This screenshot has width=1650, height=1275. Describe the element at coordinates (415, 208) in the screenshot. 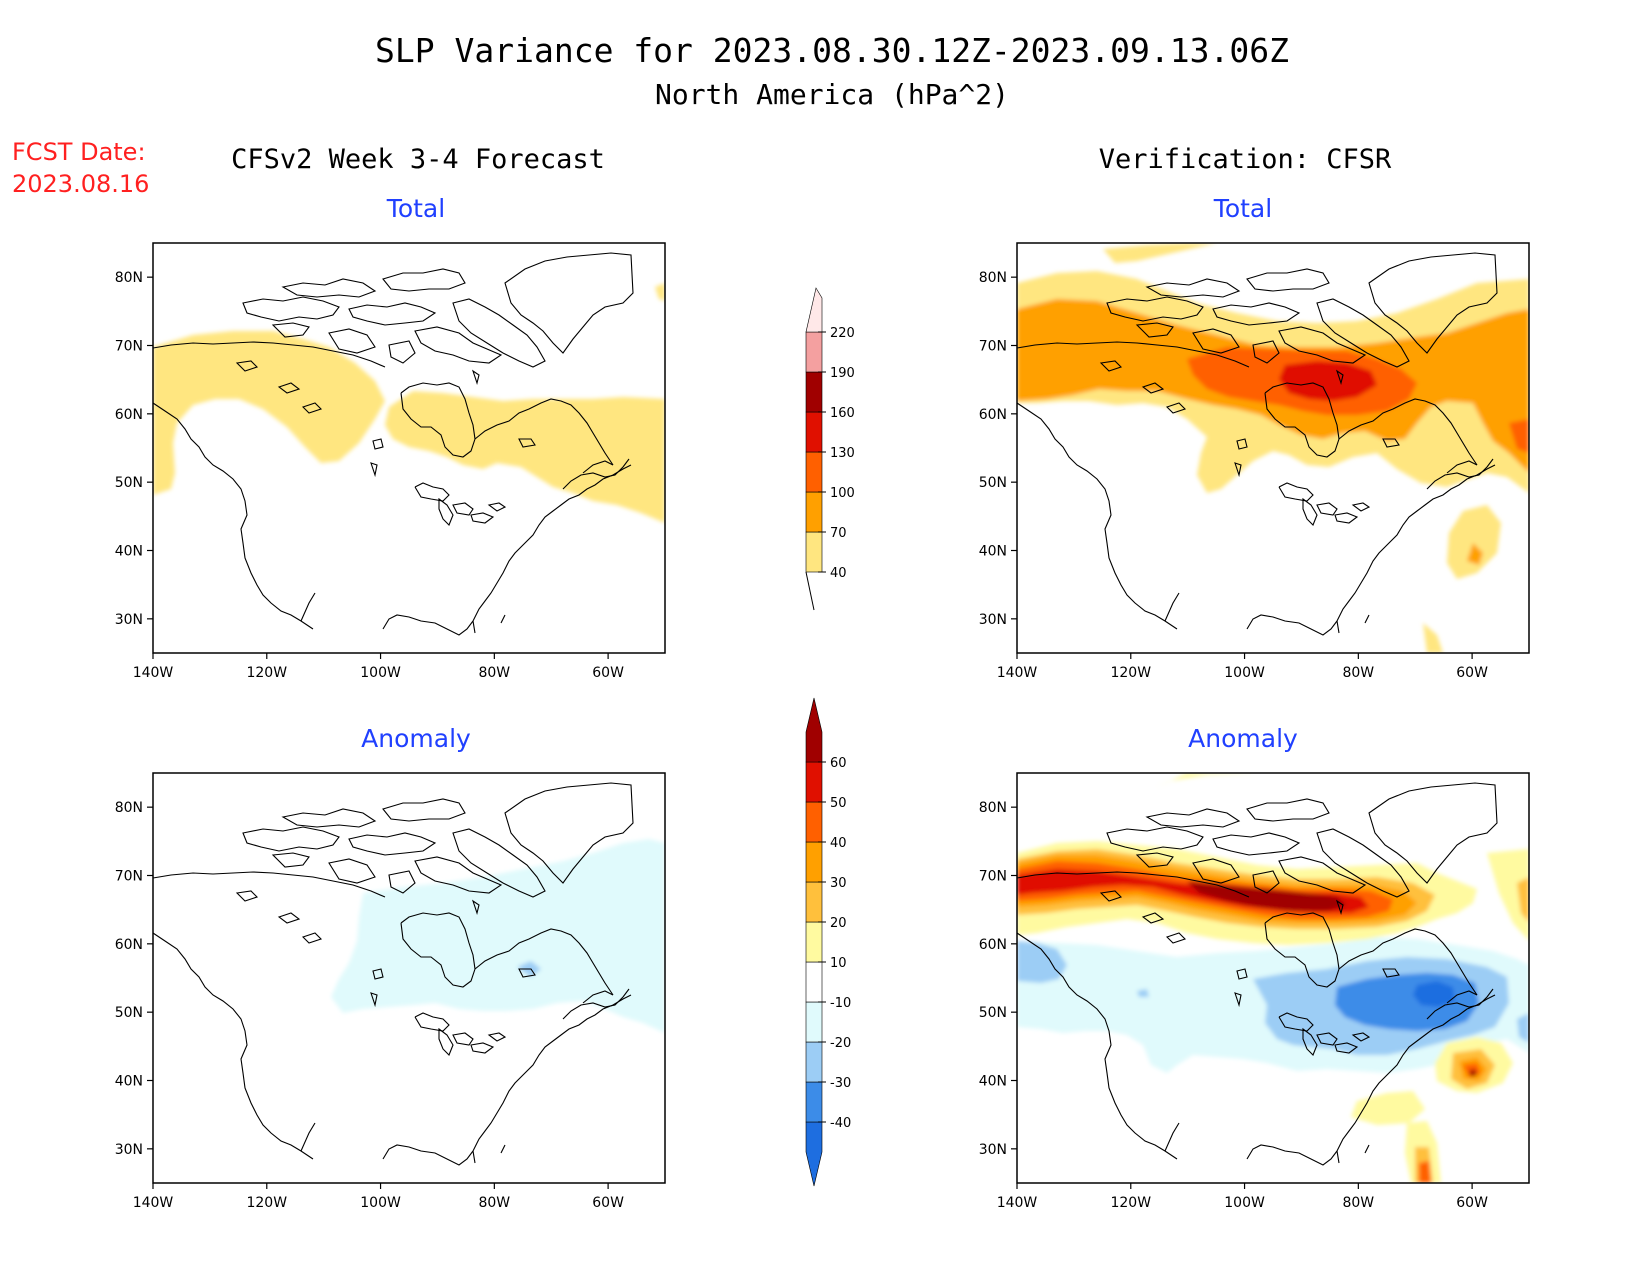

I see `panel-title-forecast-total: Total` at that location.